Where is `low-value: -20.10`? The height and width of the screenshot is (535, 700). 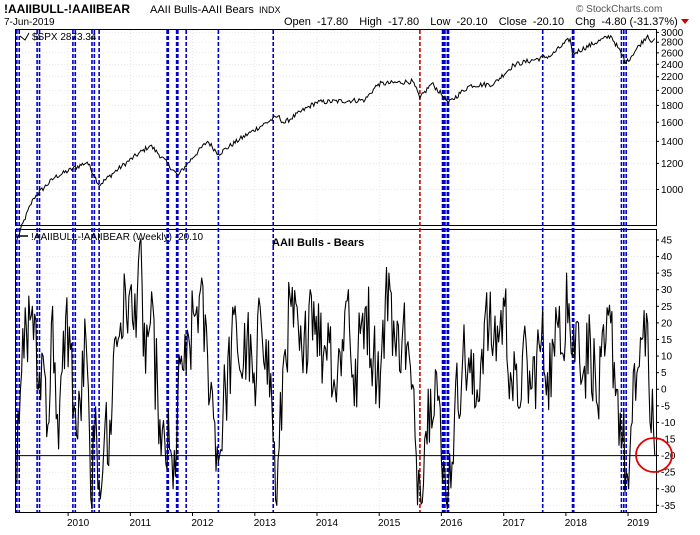
low-value: -20.10 is located at coordinates (471, 22).